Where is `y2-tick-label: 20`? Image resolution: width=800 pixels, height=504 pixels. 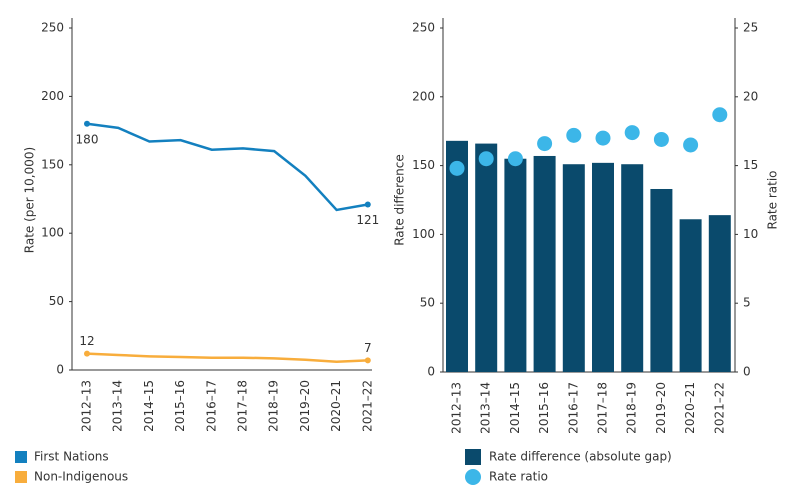 y2-tick-label: 20 is located at coordinates (750, 96).